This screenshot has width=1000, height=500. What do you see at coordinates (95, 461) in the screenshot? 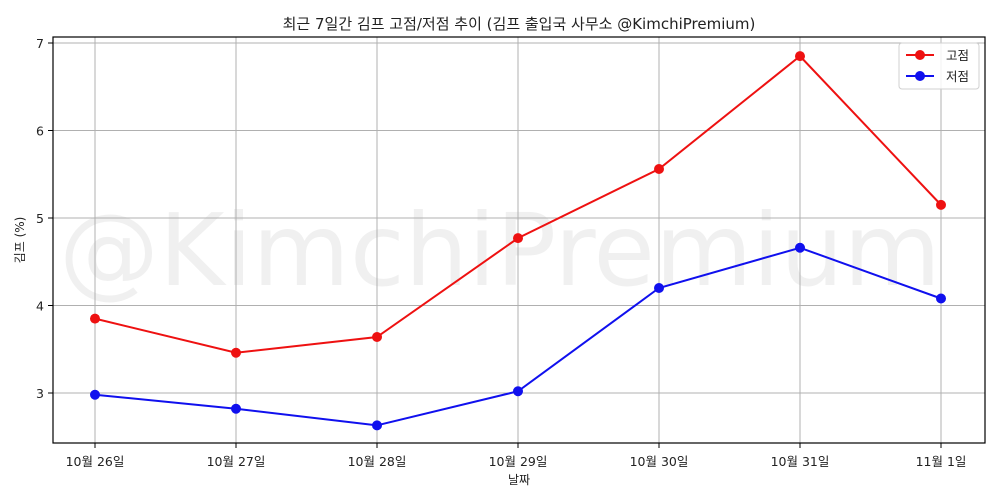
I see `x-tick-label: 10월 26일` at bounding box center [95, 461].